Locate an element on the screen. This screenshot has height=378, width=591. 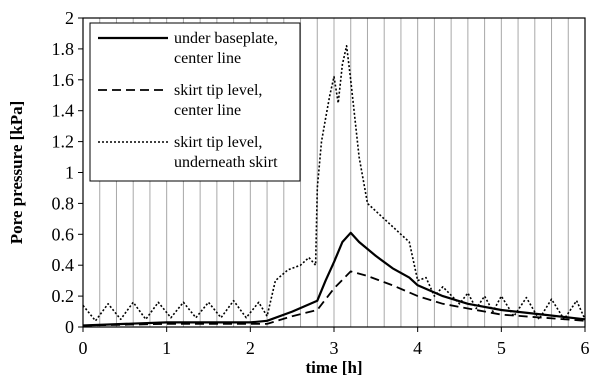
y-tick-label: 0.4 is located at coordinates (63, 265).